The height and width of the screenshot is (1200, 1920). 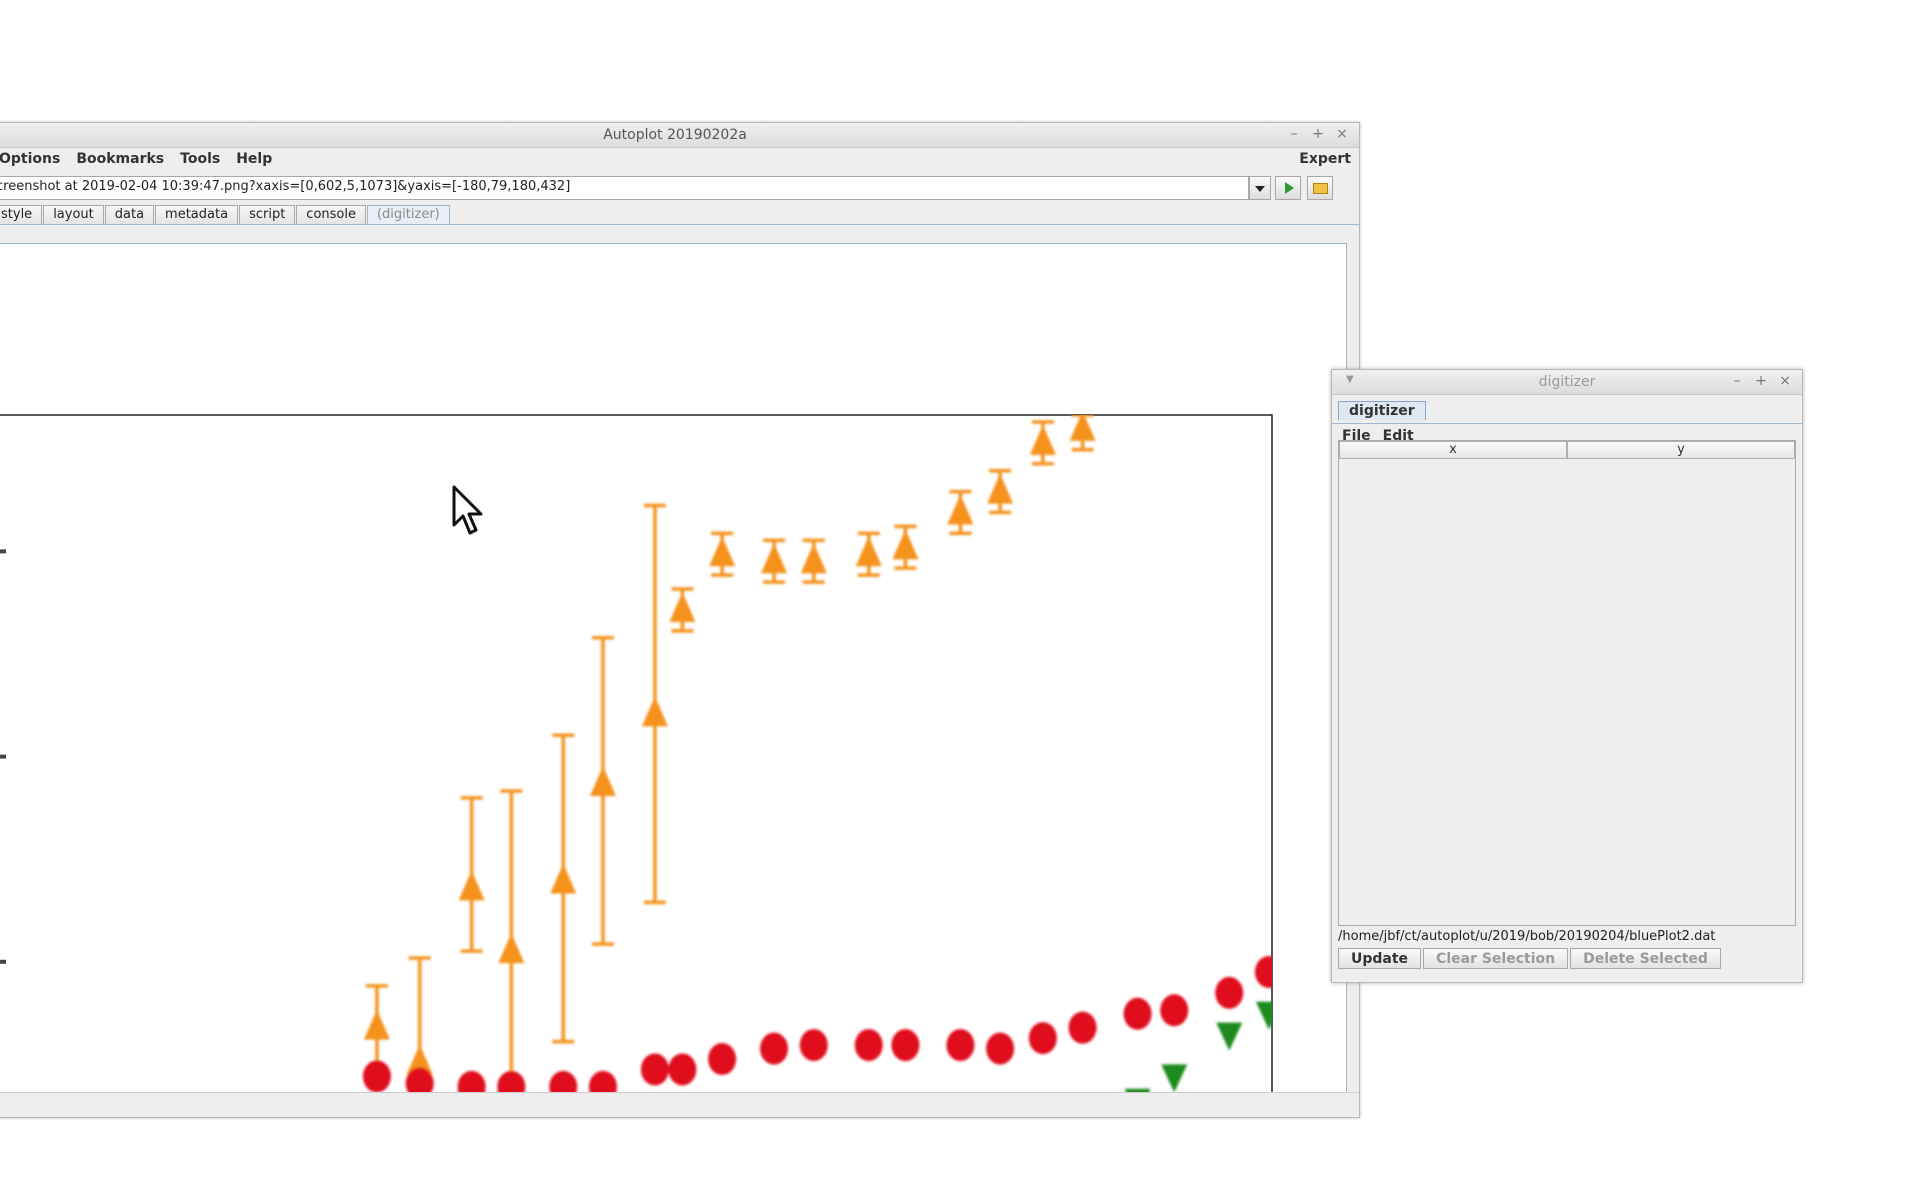 What do you see at coordinates (1325, 159) in the screenshot?
I see `menu-expert: Expert` at bounding box center [1325, 159].